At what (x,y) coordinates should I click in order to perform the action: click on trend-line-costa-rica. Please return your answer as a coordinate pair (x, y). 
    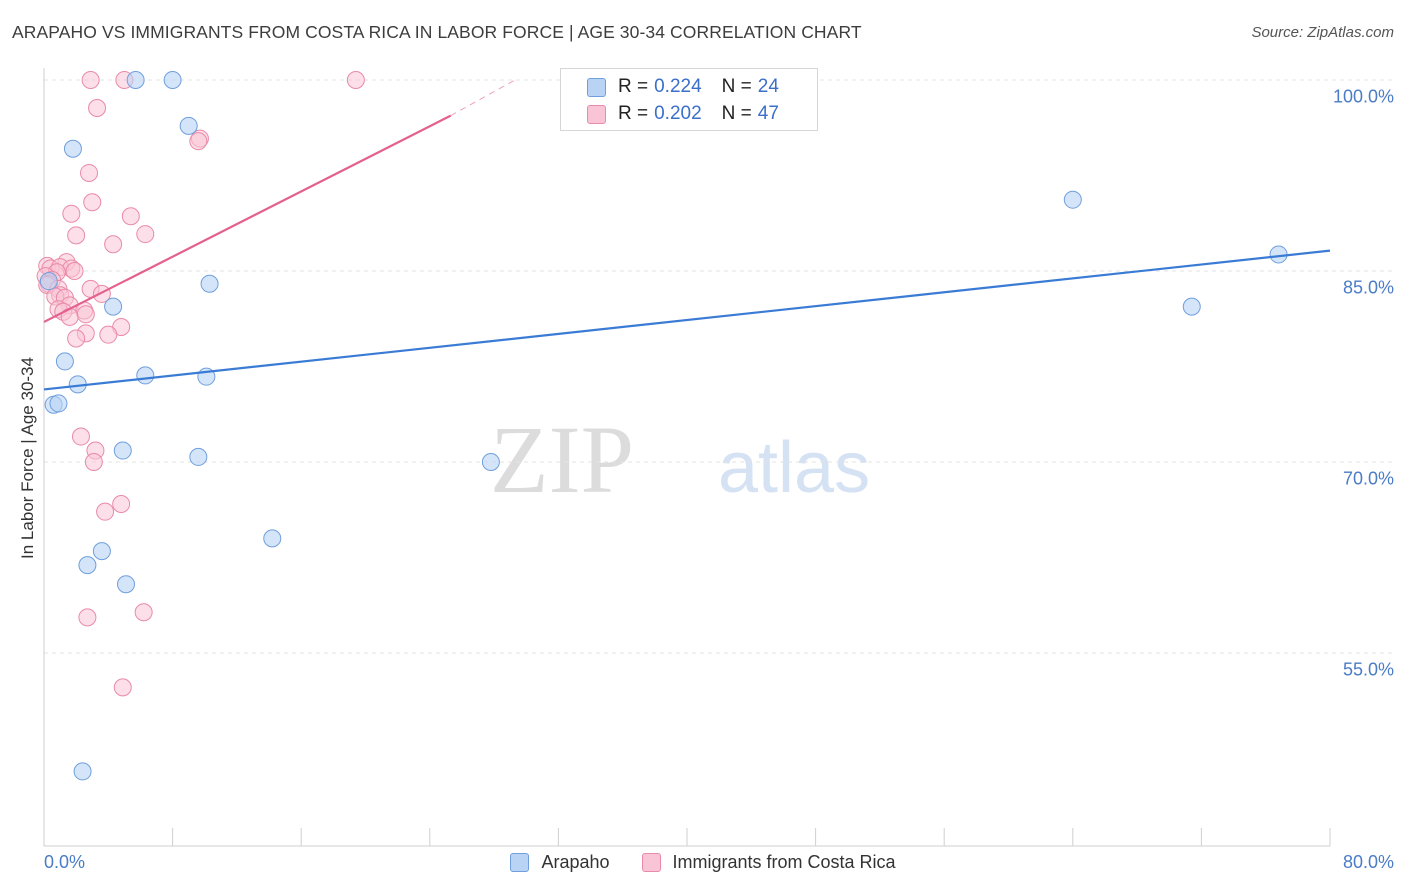
    Looking at the image, I should click on (247, 218).